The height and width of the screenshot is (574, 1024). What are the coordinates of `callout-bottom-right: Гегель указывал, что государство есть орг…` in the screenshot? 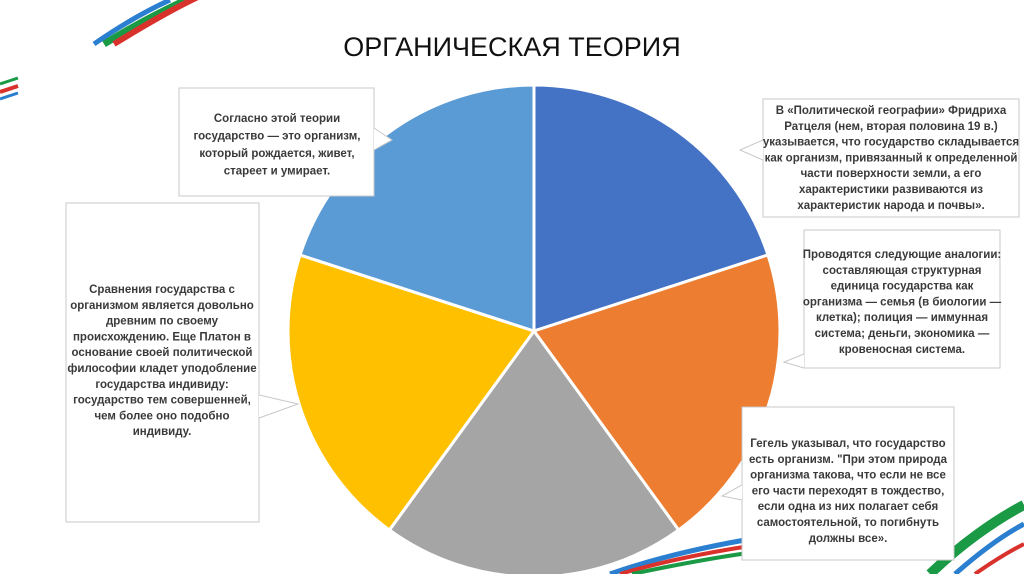 It's located at (837, 483).